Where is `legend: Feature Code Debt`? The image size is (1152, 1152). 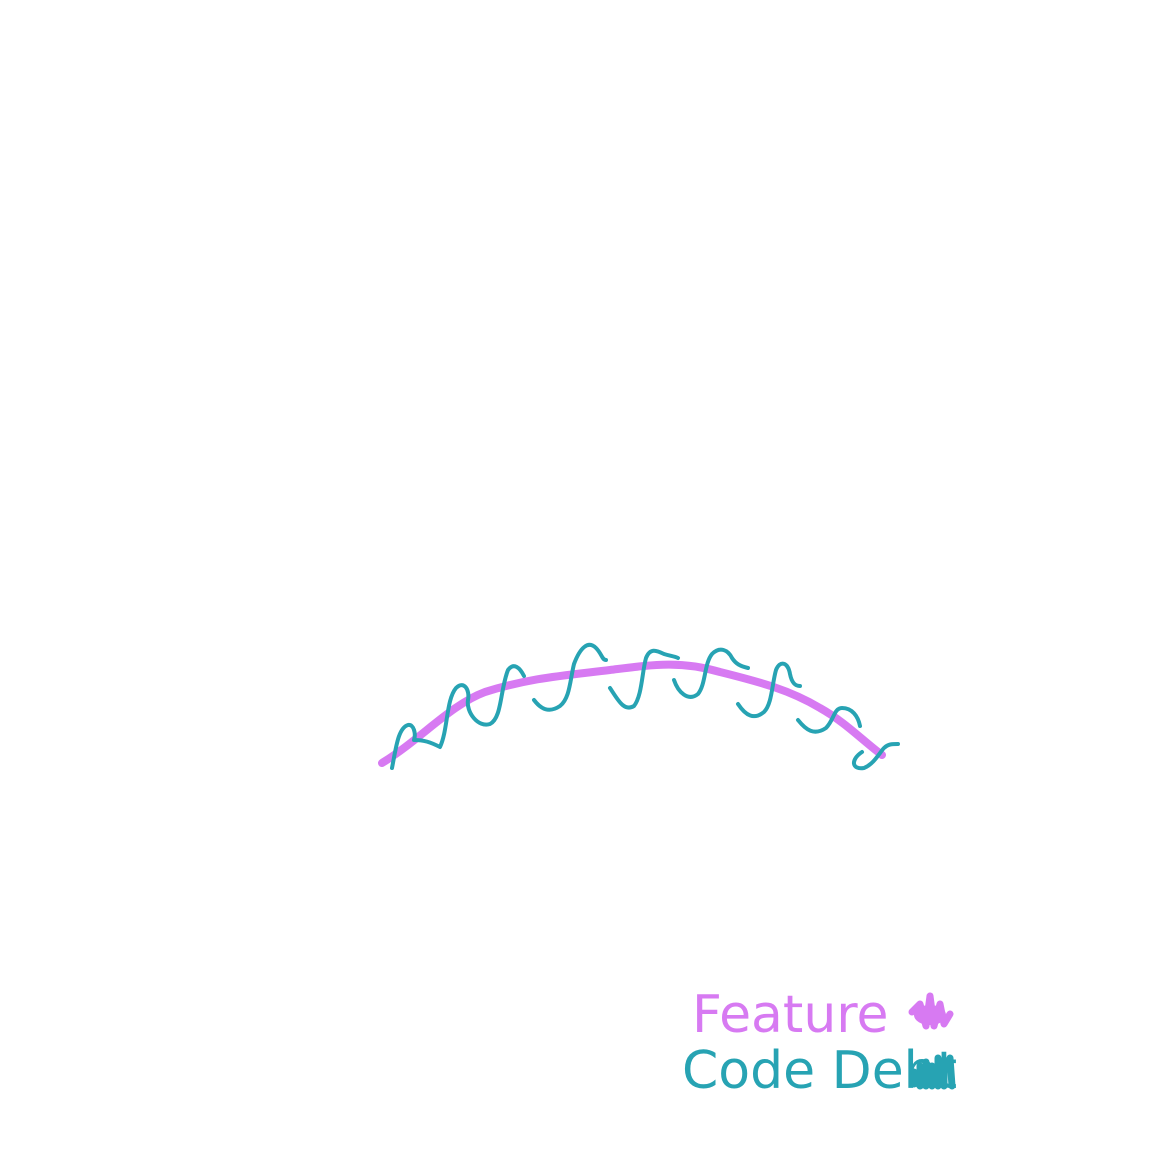 legend: Feature Code Debt is located at coordinates (819, 1043).